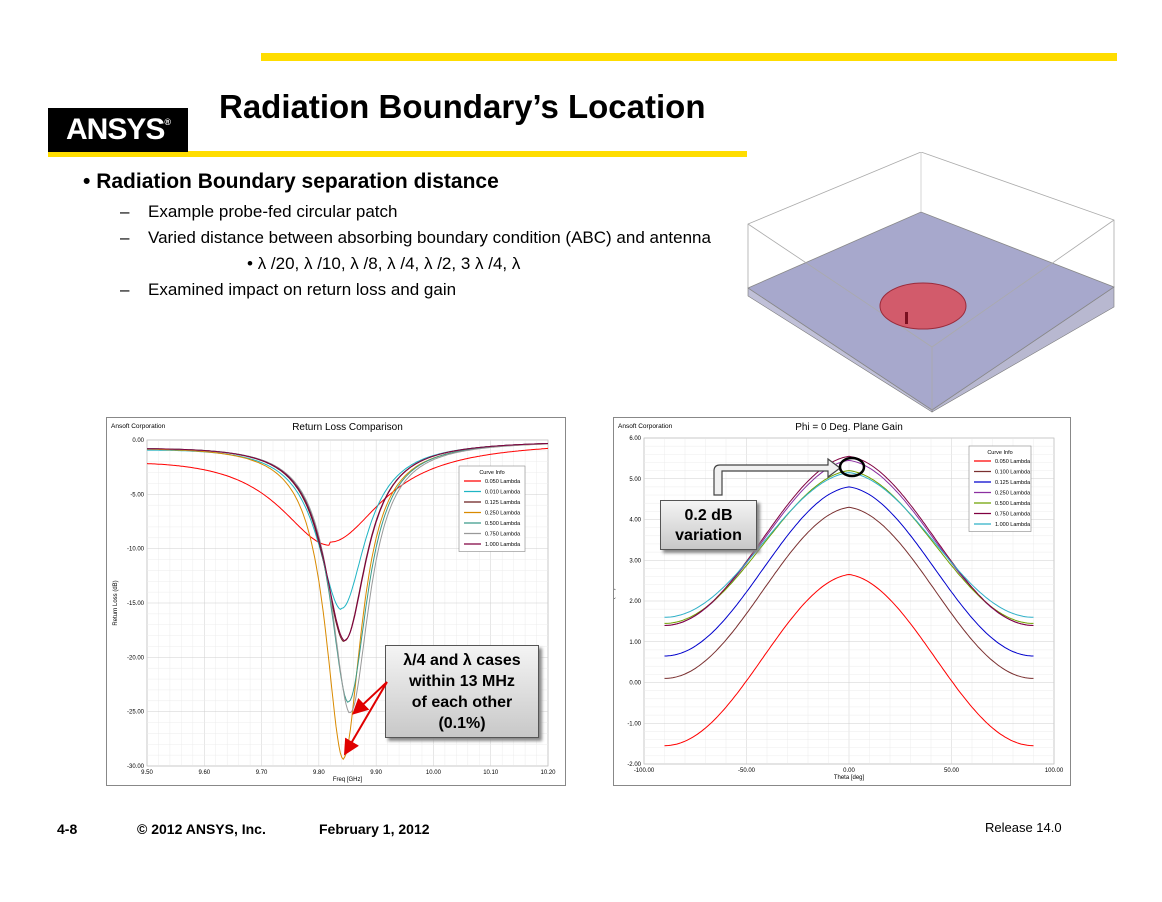 The height and width of the screenshot is (902, 1162). What do you see at coordinates (374, 829) in the screenshot?
I see `footer-date: February 1, 2012` at bounding box center [374, 829].